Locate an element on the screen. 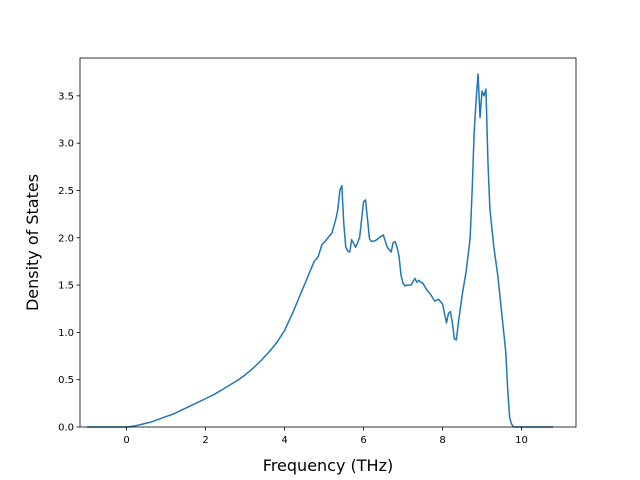  y-tick-label: 1.5 is located at coordinates (66, 286).